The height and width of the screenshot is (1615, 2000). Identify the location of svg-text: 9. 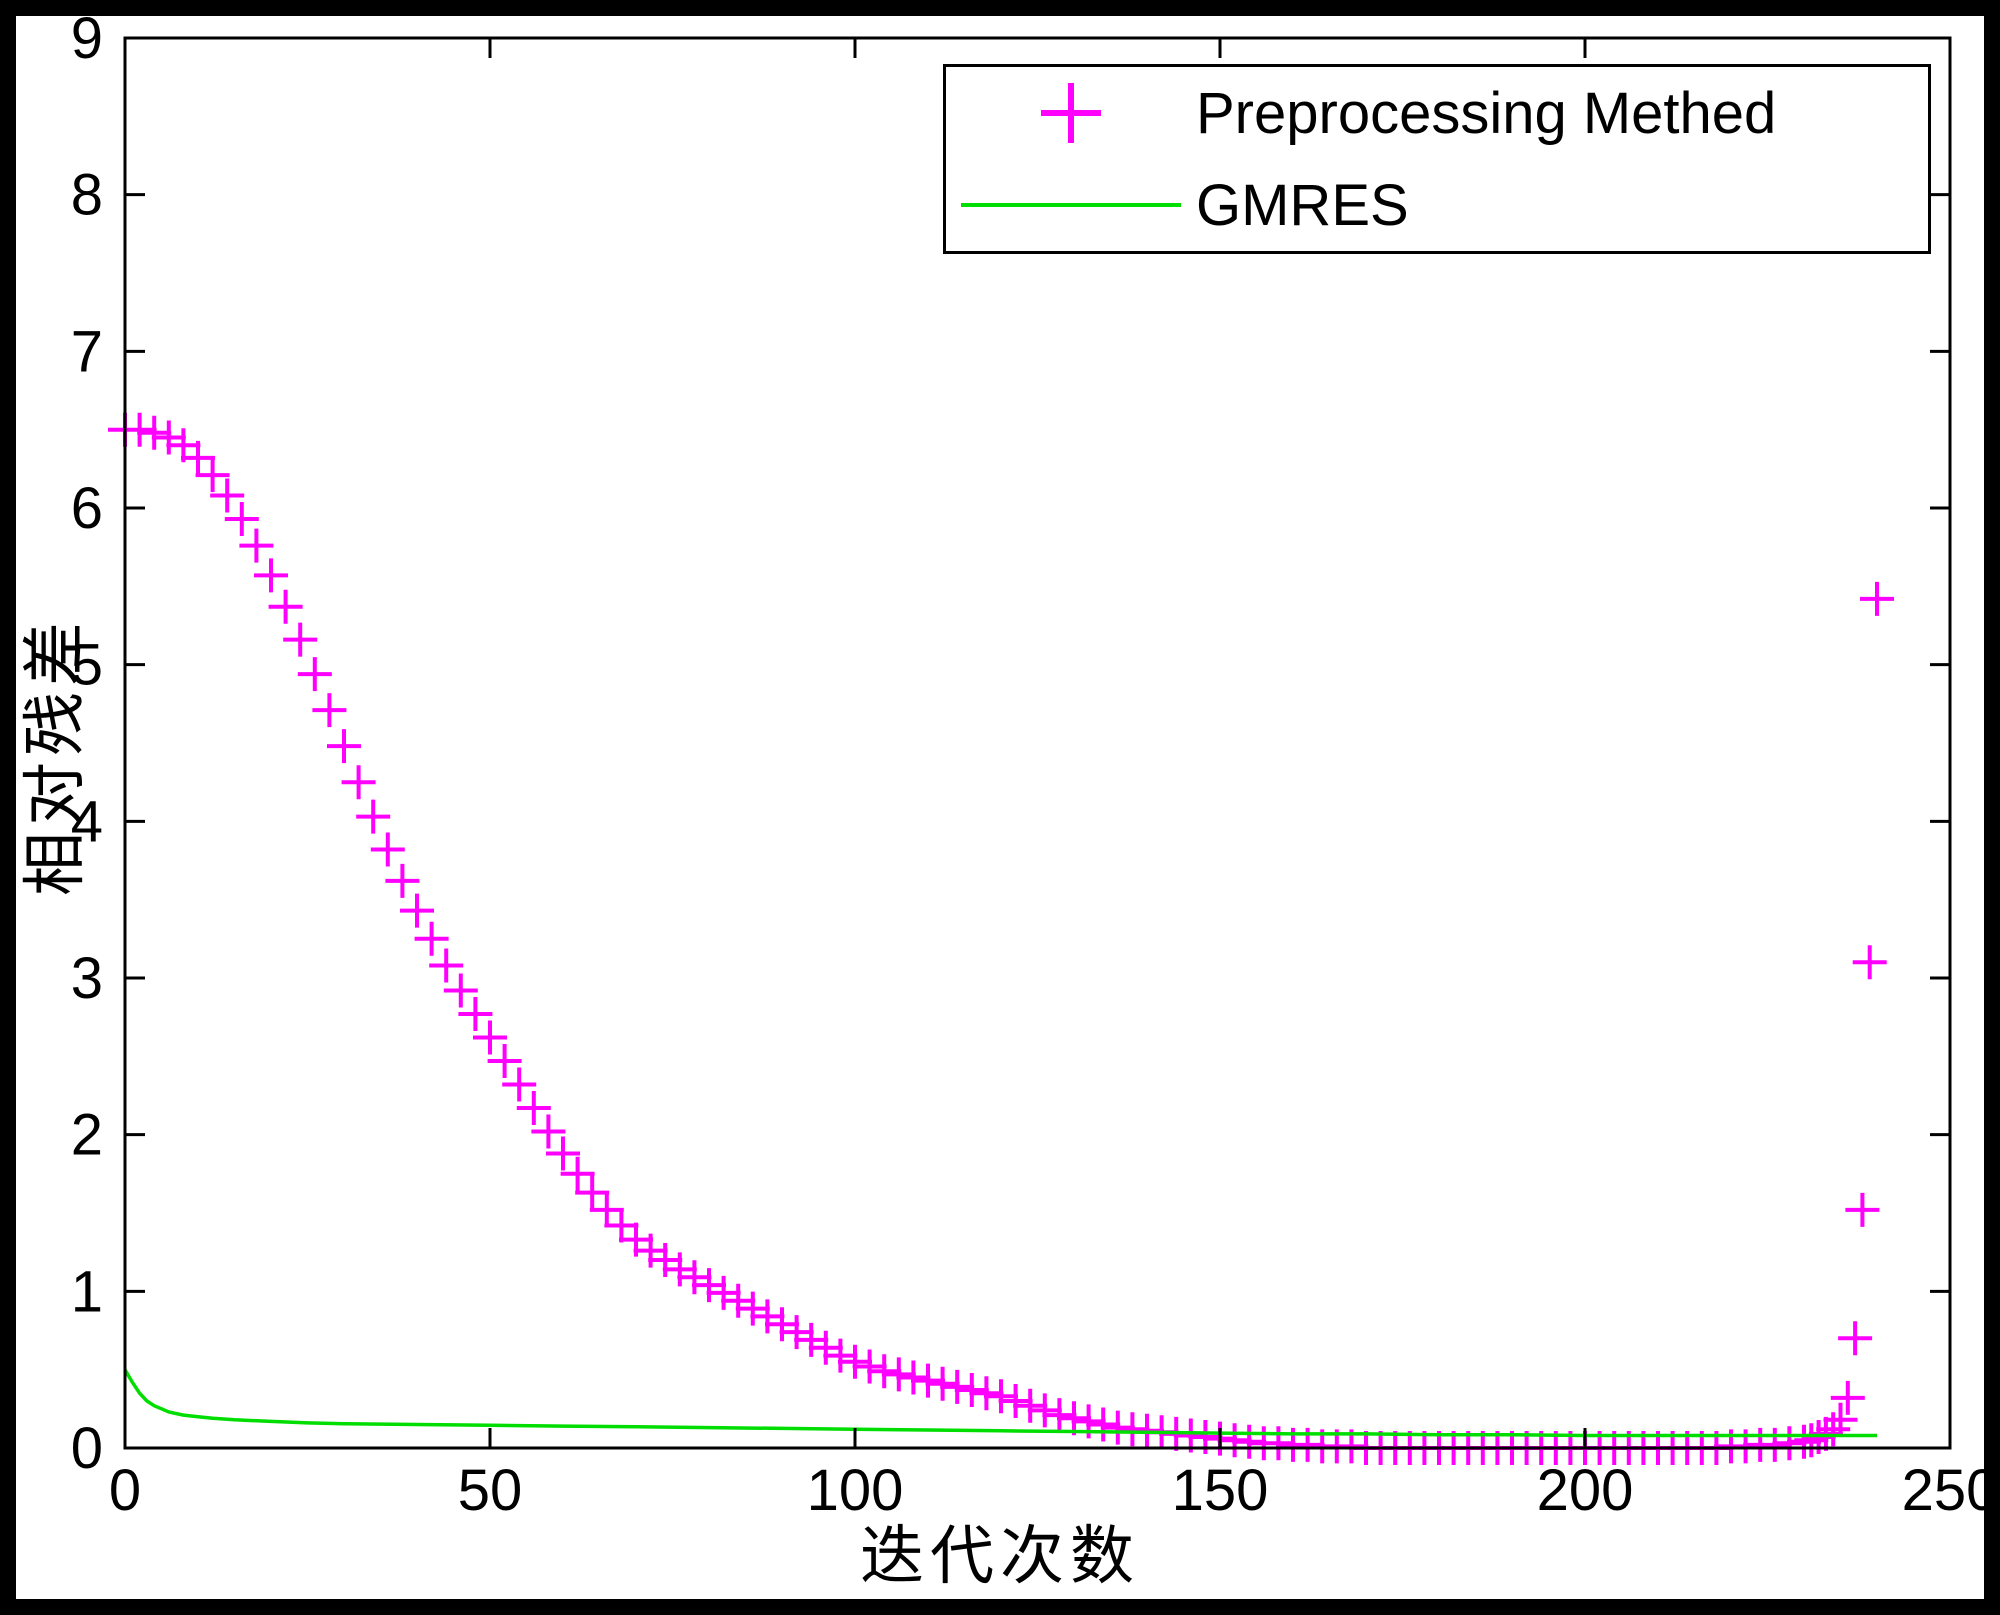
(87, 38).